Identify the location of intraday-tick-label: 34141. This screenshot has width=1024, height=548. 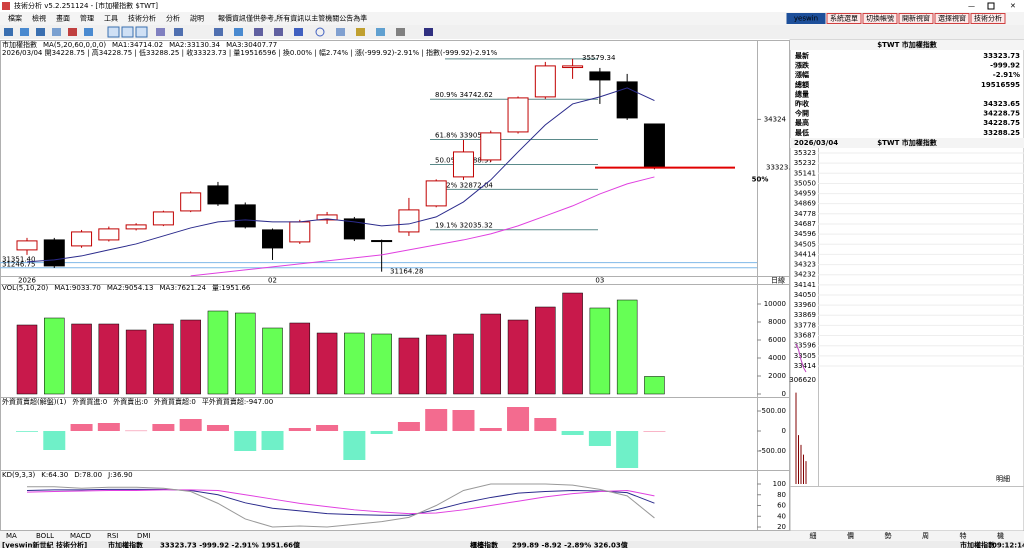
(805, 285).